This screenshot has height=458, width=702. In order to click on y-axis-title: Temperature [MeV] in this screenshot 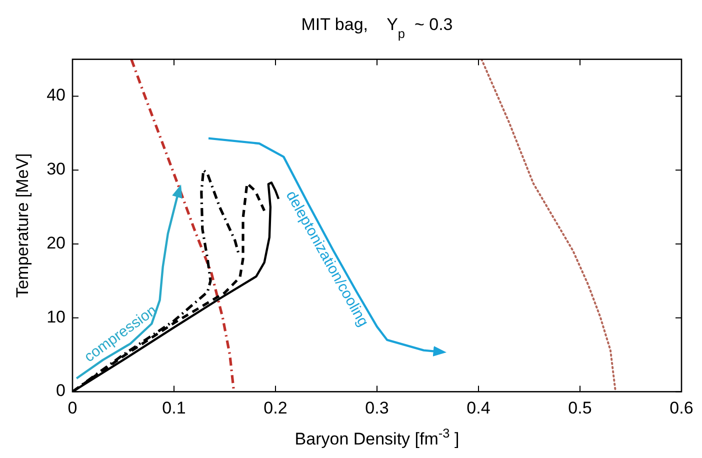, I will do `click(22, 225)`.